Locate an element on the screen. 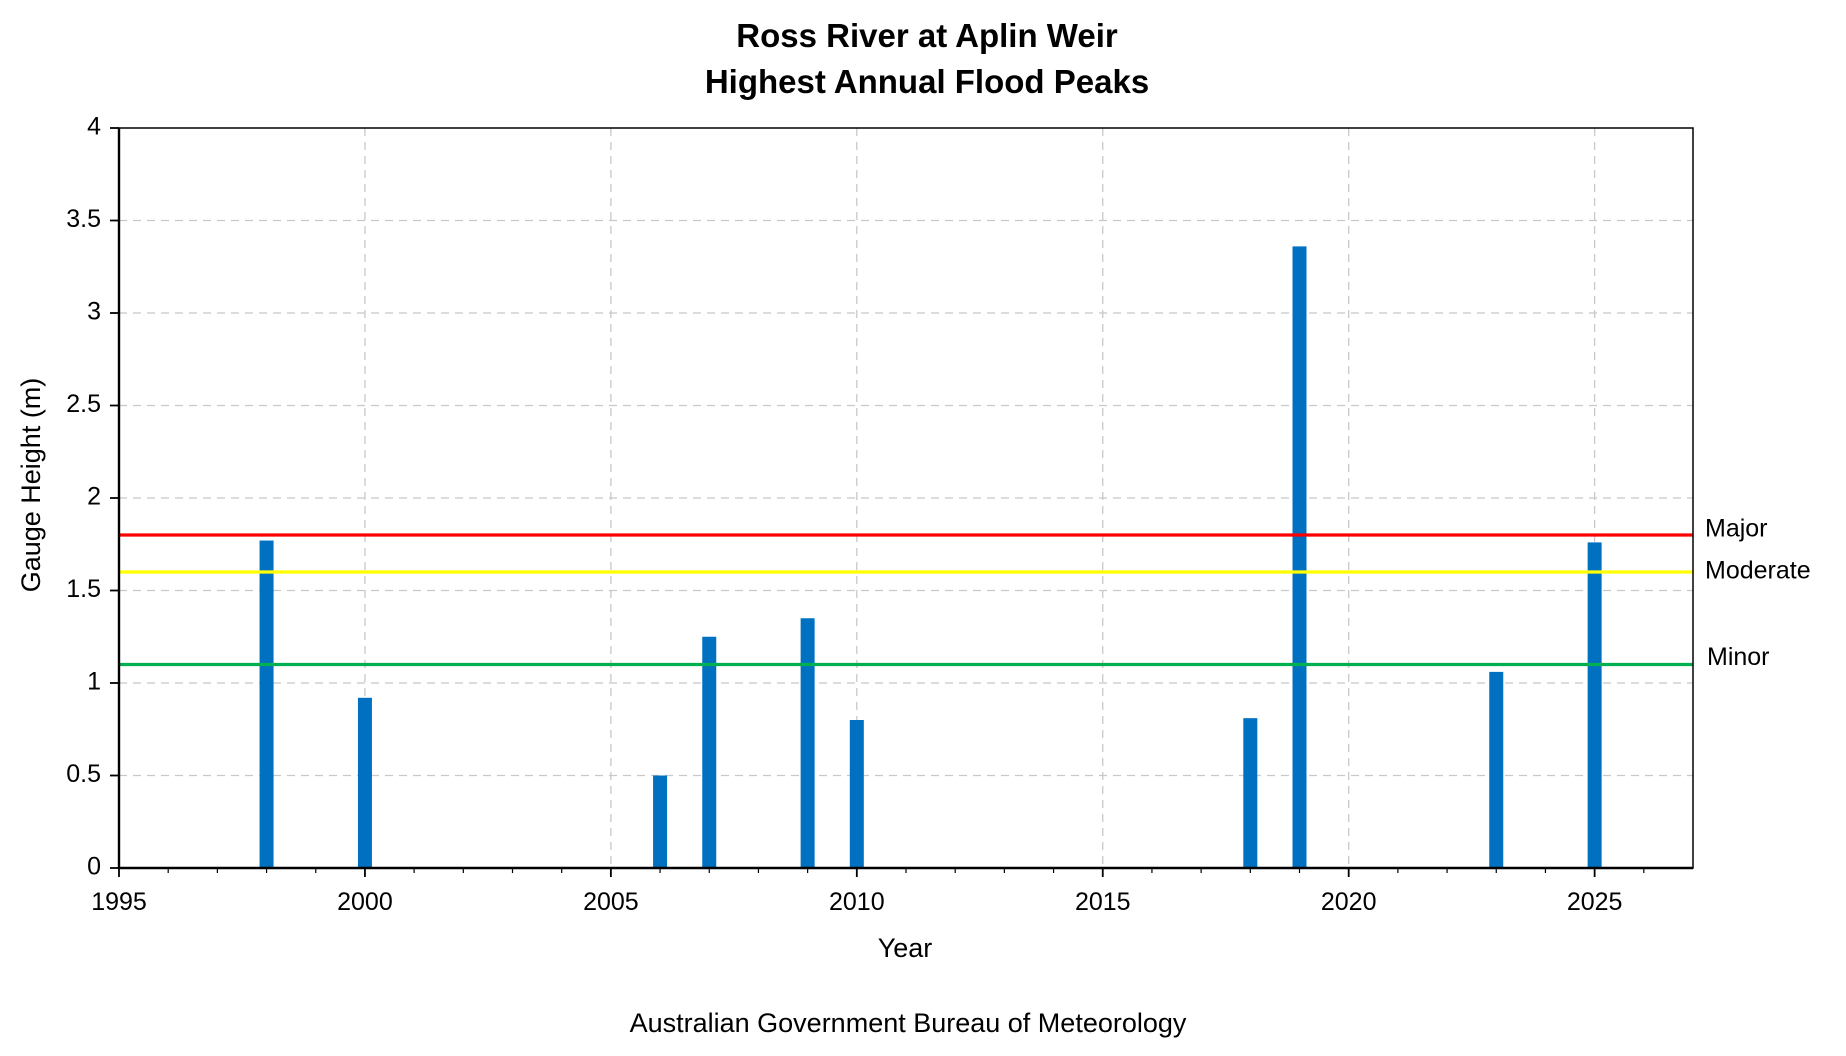 This screenshot has width=1846, height=1056. x-tick-label: 1995 is located at coordinates (119, 902).